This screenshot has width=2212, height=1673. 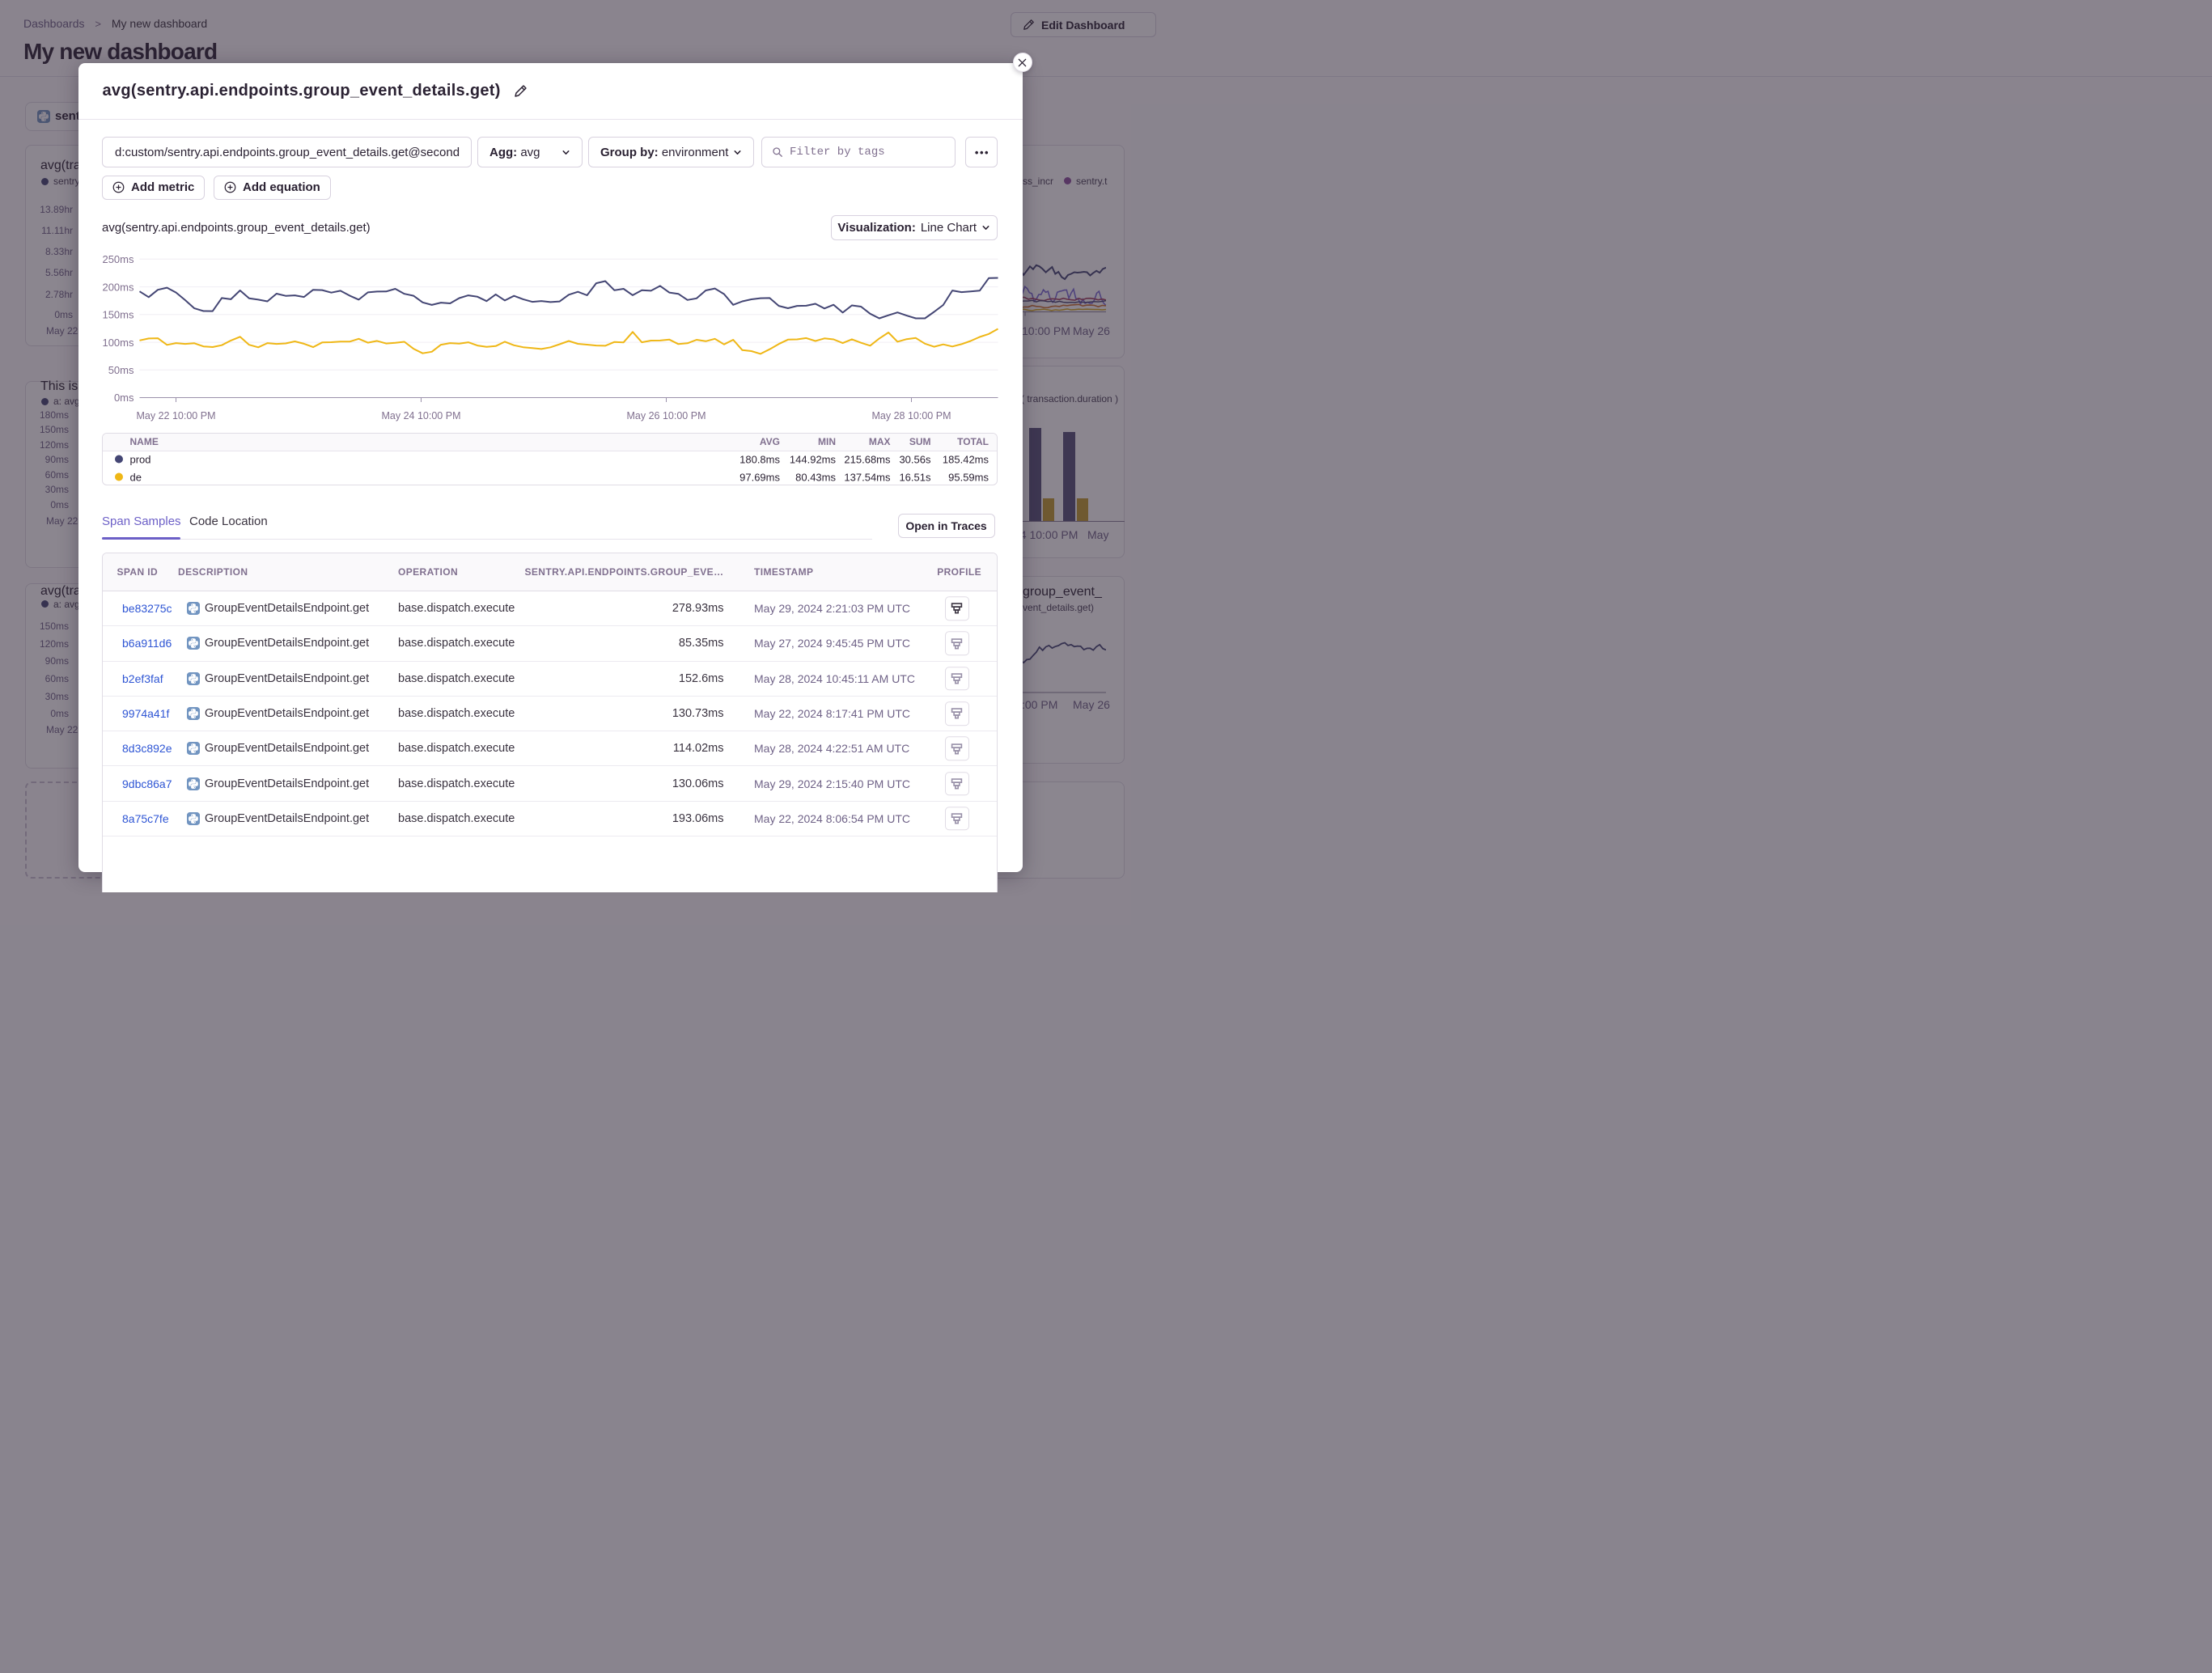 What do you see at coordinates (120, 370) in the screenshot?
I see `svg-text: 50ms` at bounding box center [120, 370].